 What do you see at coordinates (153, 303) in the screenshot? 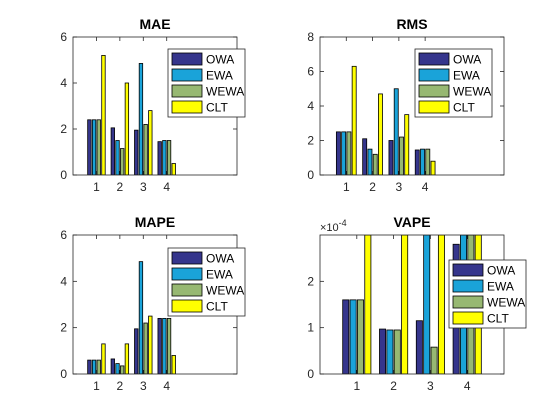
I see `chart-panel-mape: 0 2 4 6 1 2 3 4 MAPE OWA EWA WEWA CLT` at bounding box center [153, 303].